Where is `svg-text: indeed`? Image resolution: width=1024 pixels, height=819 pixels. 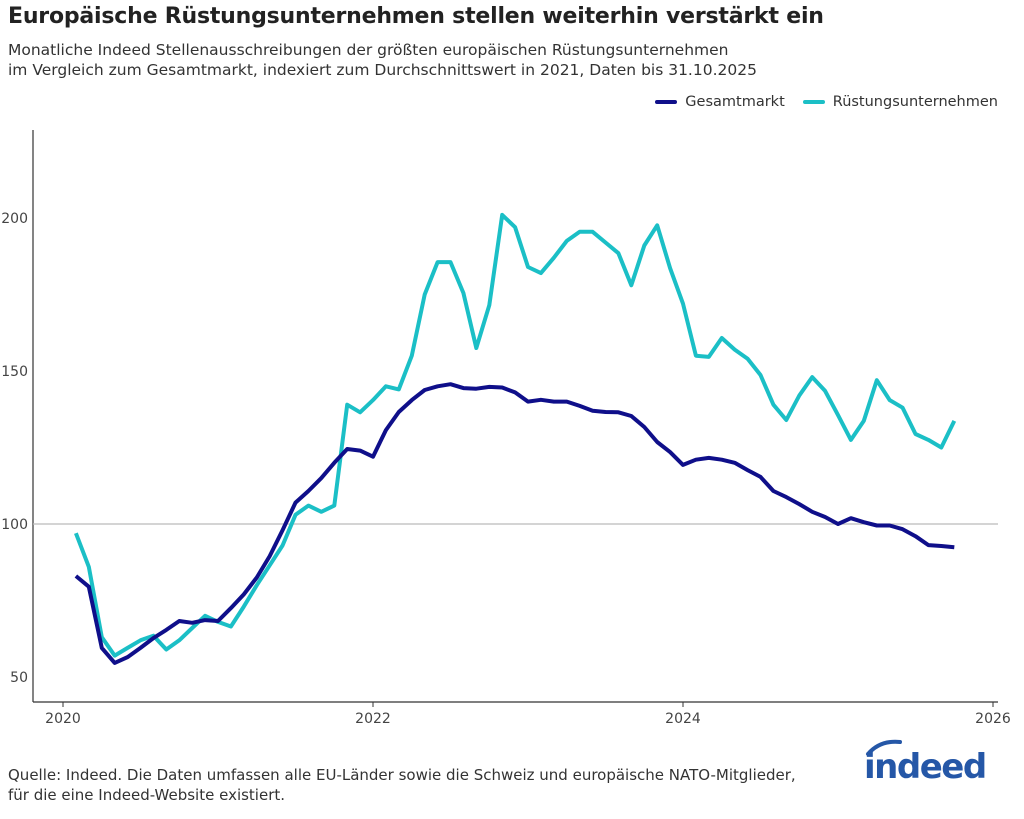 svg-text: indeed is located at coordinates (925, 766).